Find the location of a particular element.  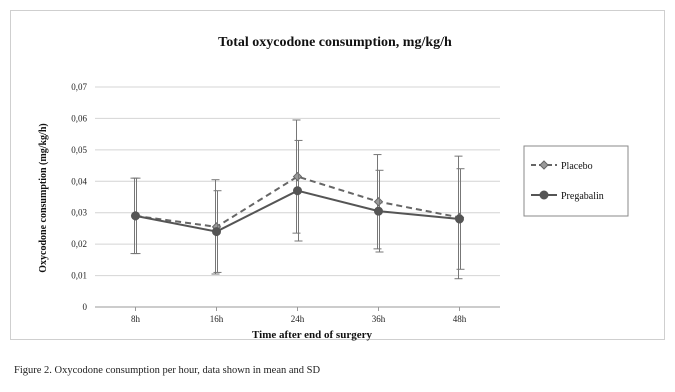

legend-box is located at coordinates (576, 181).